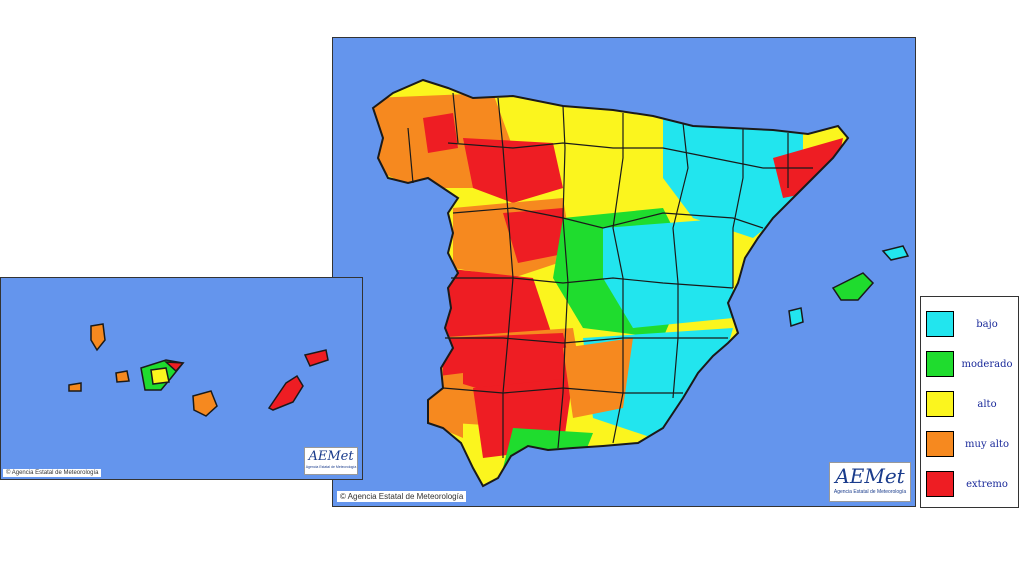 The height and width of the screenshot is (576, 1024). What do you see at coordinates (331, 467) in the screenshot?
I see `canary-aemet-logo-subtitle: Agencia Estatal de Meteorología` at bounding box center [331, 467].